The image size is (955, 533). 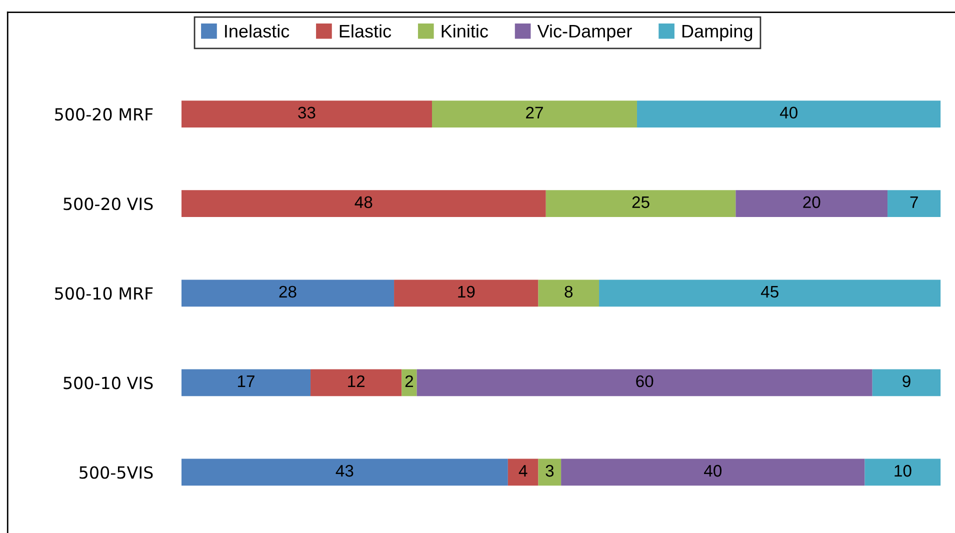 I want to click on data-label: 45, so click(x=769, y=292).